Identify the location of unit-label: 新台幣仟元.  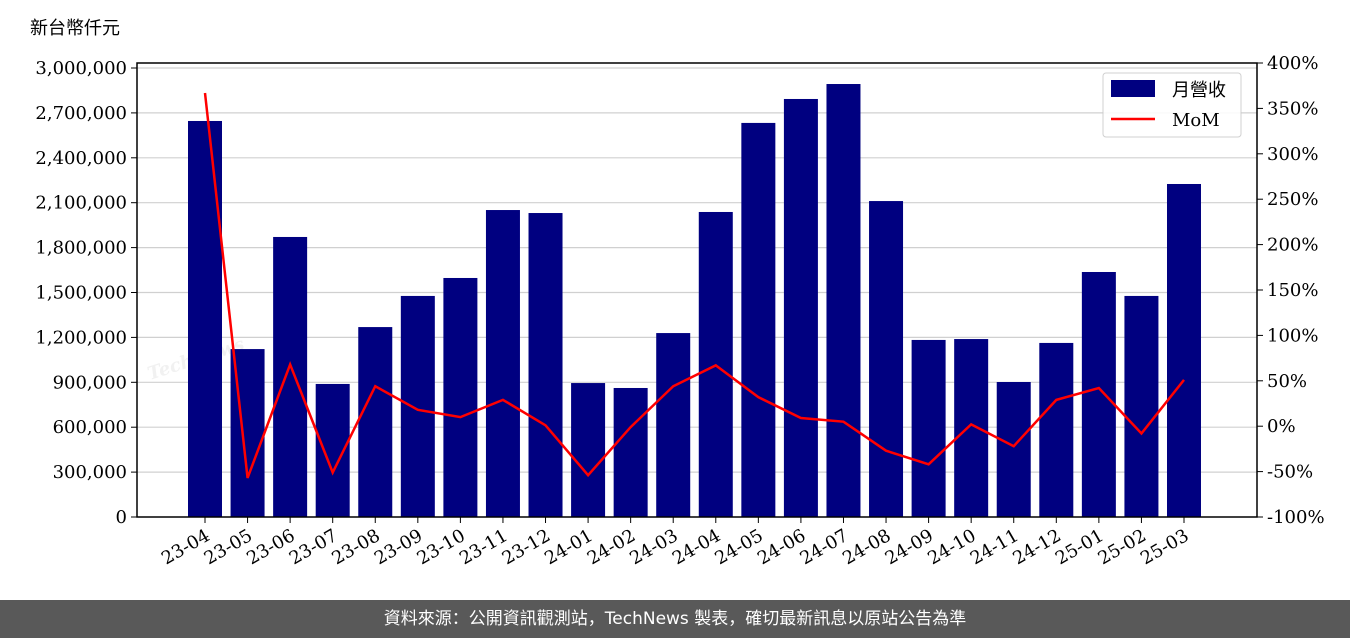
(75, 28).